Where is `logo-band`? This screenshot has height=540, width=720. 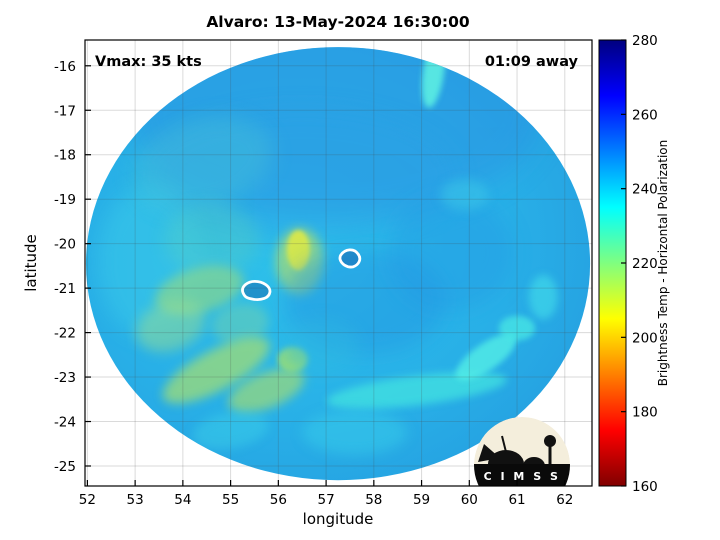 logo-band is located at coordinates (522, 475).